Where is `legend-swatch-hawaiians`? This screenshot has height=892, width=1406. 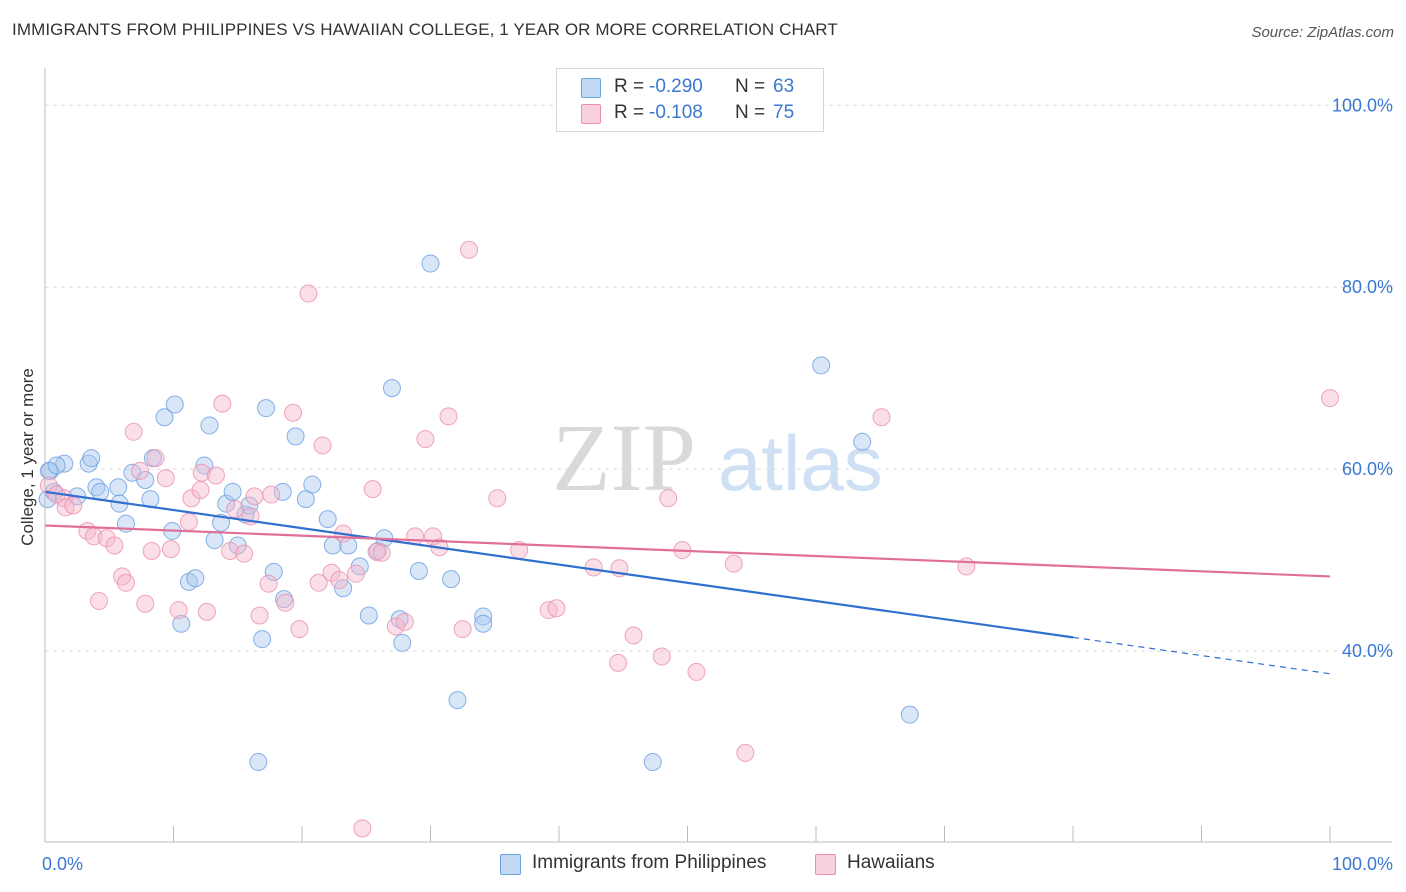
legend-swatch-hawaiians is located at coordinates (591, 114).